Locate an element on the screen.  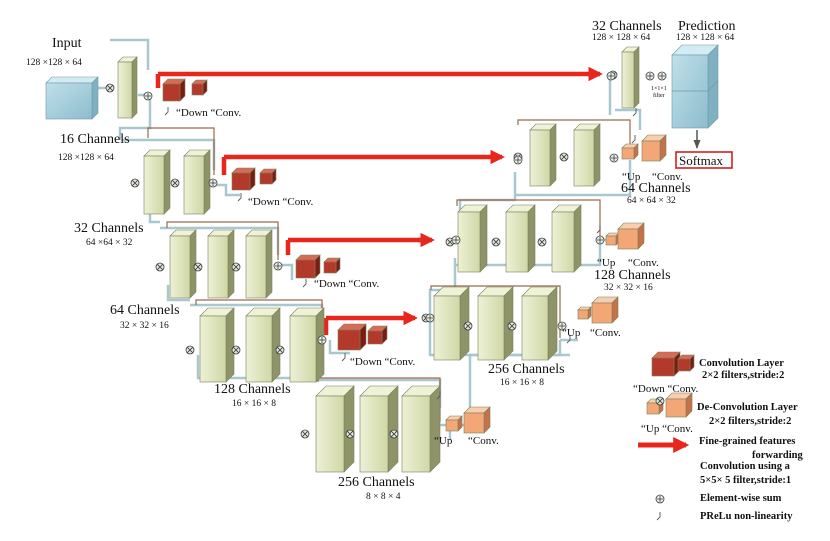
dec3-block-a-side is located at coordinates (483, 238).